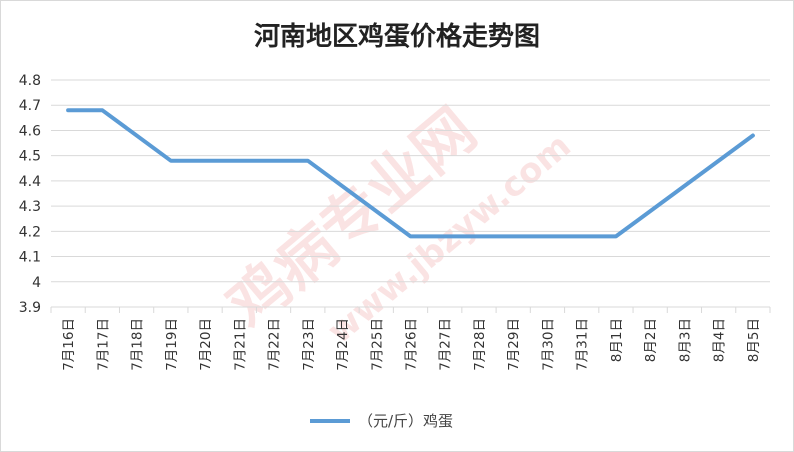  I want to click on x-tick-label: 7月26日, so click(412, 344).